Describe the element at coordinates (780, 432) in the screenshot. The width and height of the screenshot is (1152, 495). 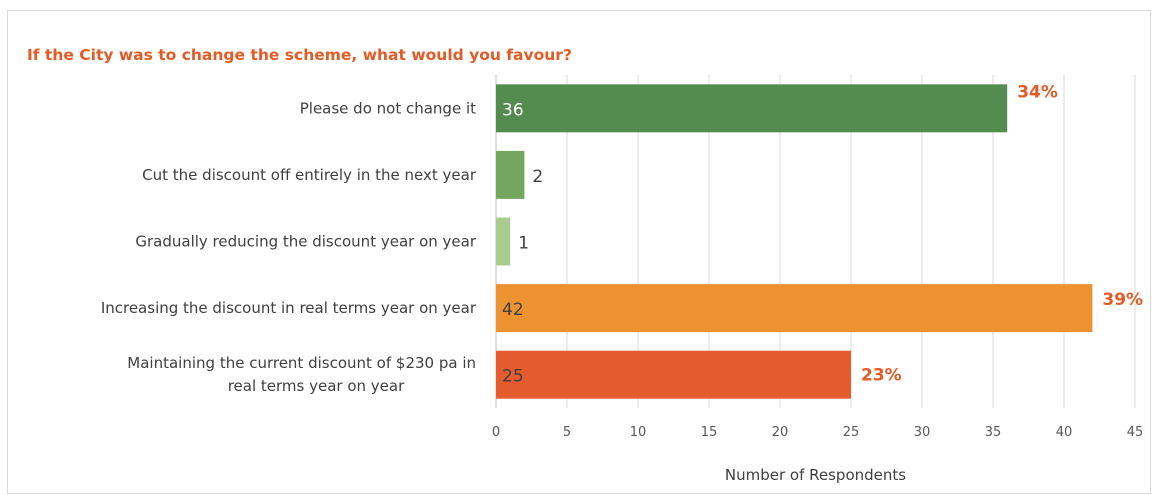
I see `x-tick-label: 20` at that location.